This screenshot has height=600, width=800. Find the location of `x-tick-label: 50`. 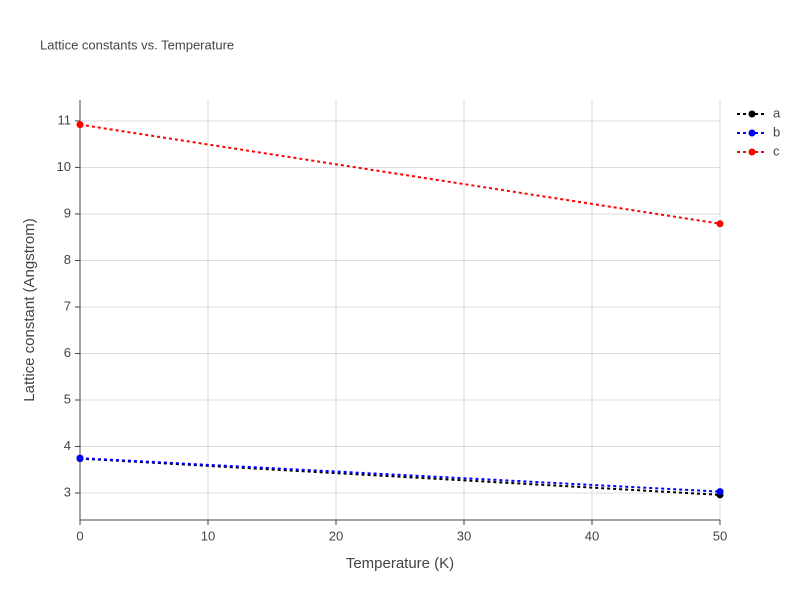

x-tick-label: 50 is located at coordinates (720, 535).